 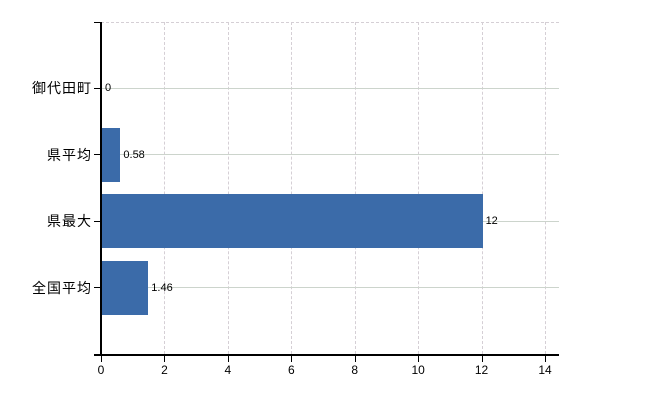 What do you see at coordinates (134, 154) in the screenshot?
I see `bar-value-label: 0.58` at bounding box center [134, 154].